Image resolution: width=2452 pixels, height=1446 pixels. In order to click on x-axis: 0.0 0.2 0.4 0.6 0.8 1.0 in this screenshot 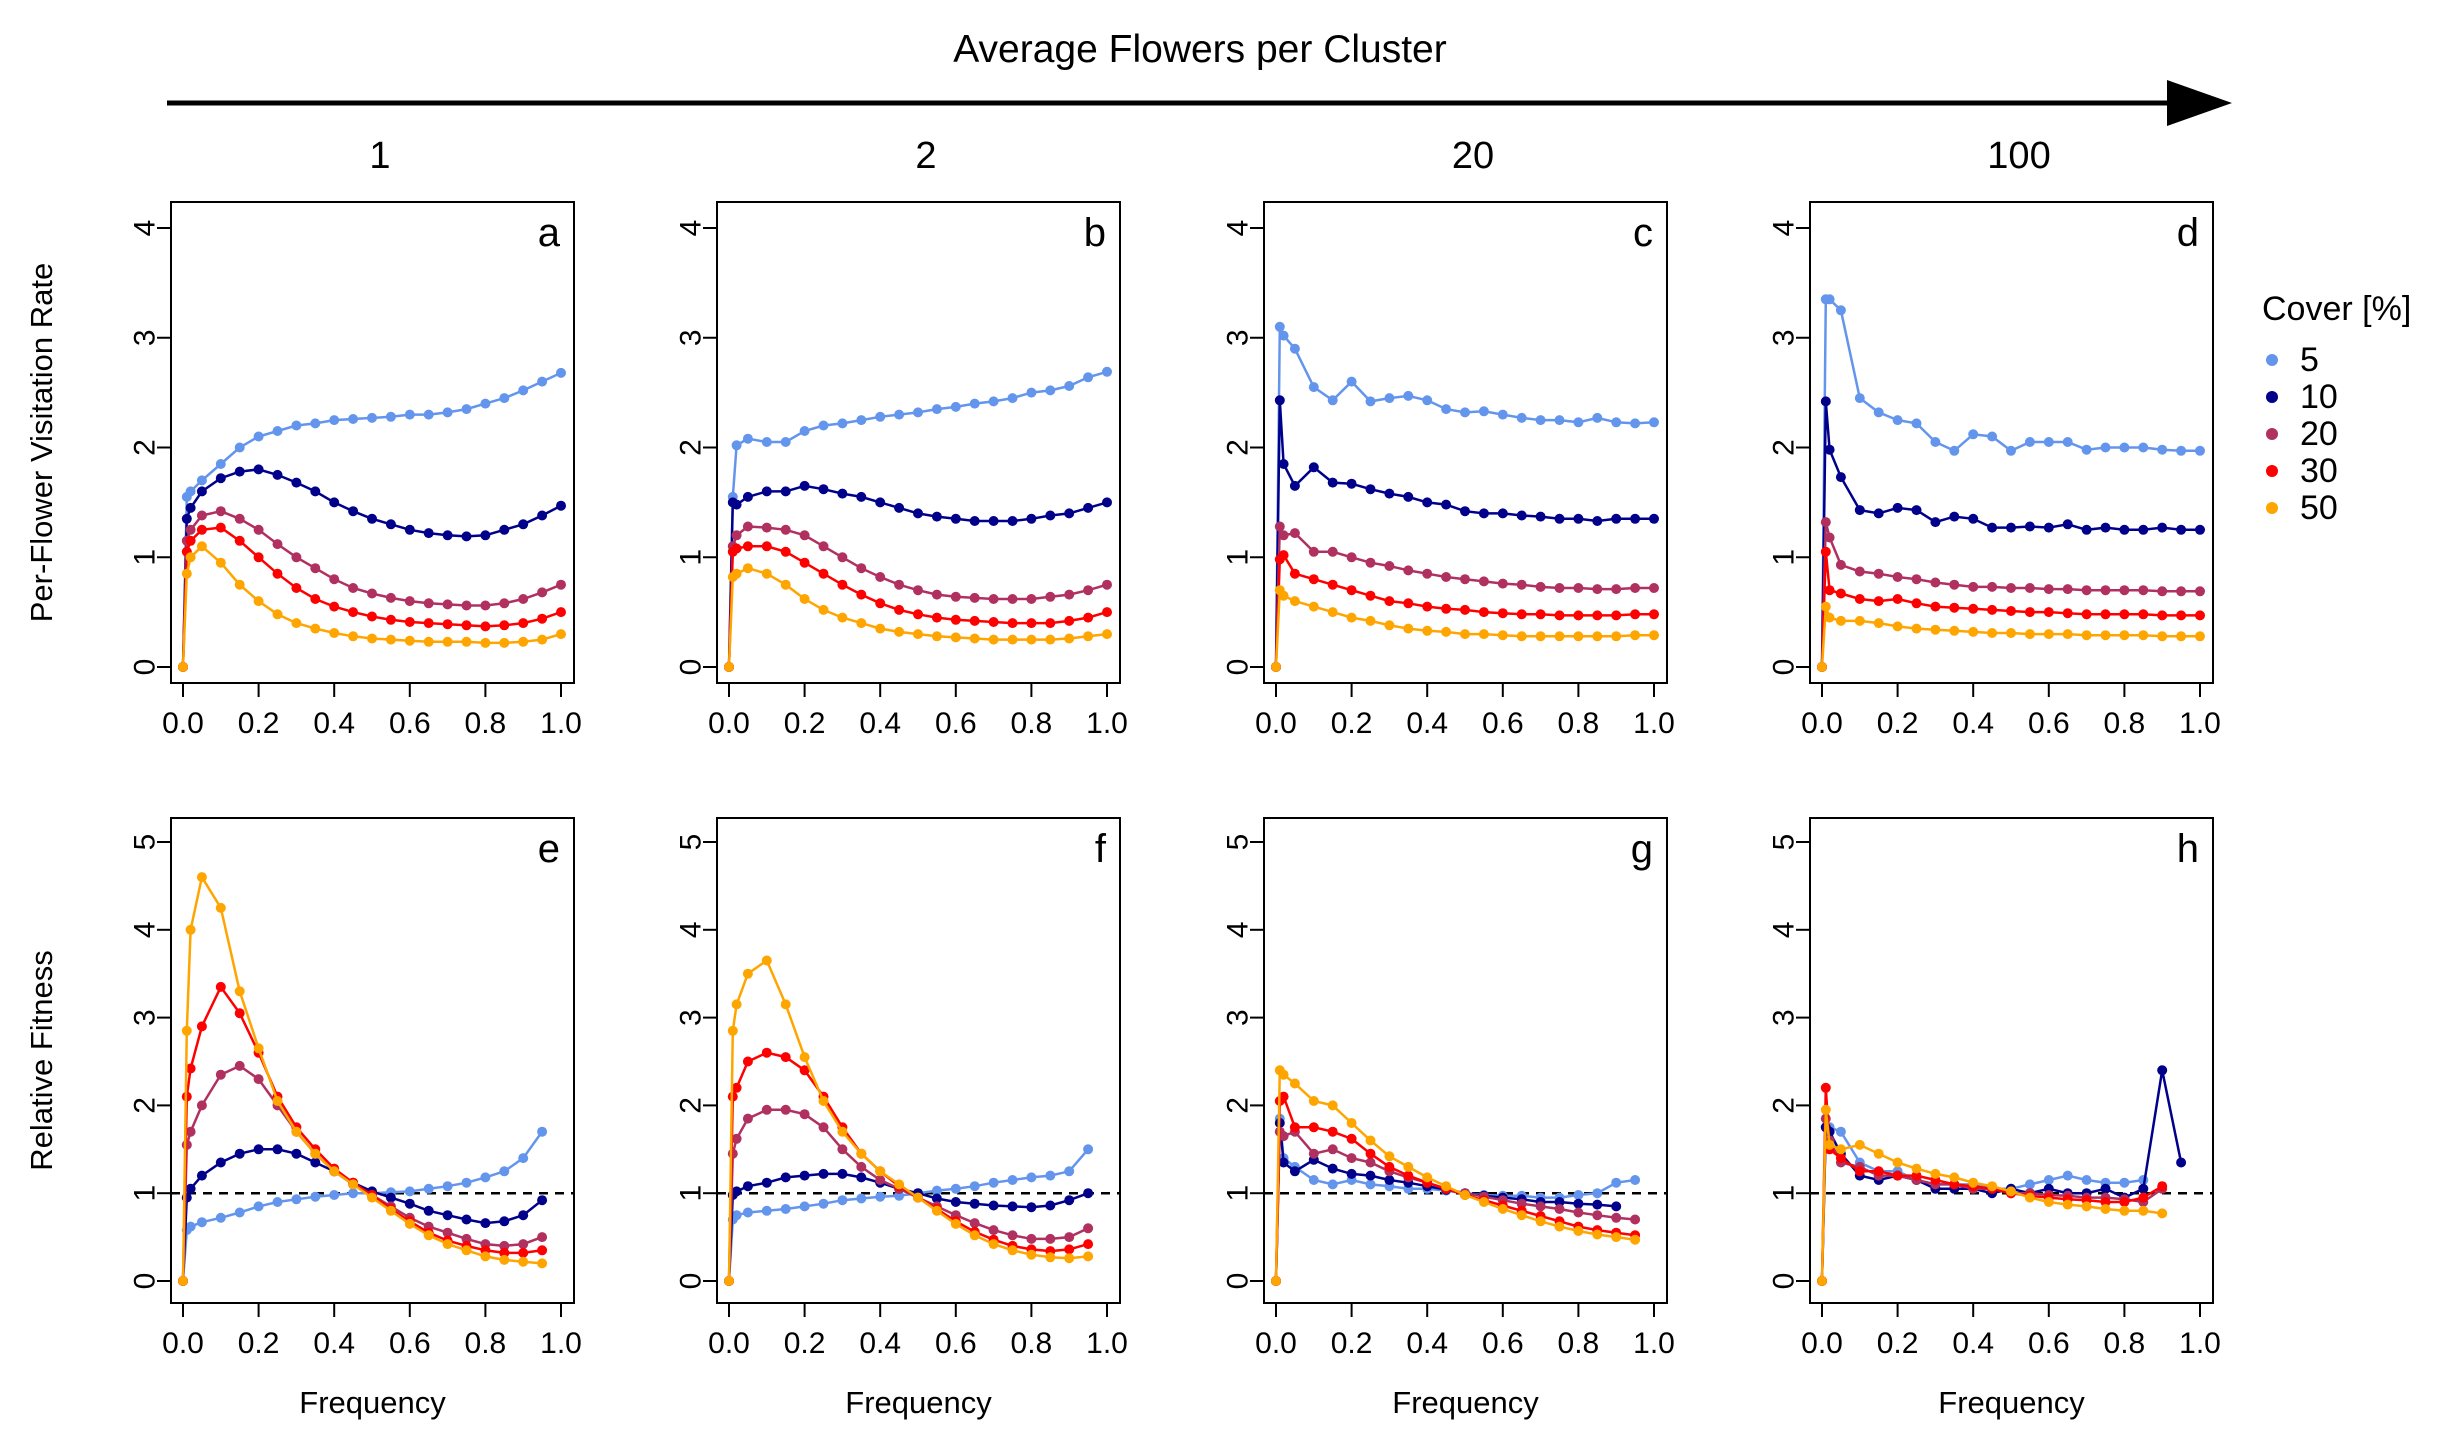, I will do `click(2011, 1331)`.